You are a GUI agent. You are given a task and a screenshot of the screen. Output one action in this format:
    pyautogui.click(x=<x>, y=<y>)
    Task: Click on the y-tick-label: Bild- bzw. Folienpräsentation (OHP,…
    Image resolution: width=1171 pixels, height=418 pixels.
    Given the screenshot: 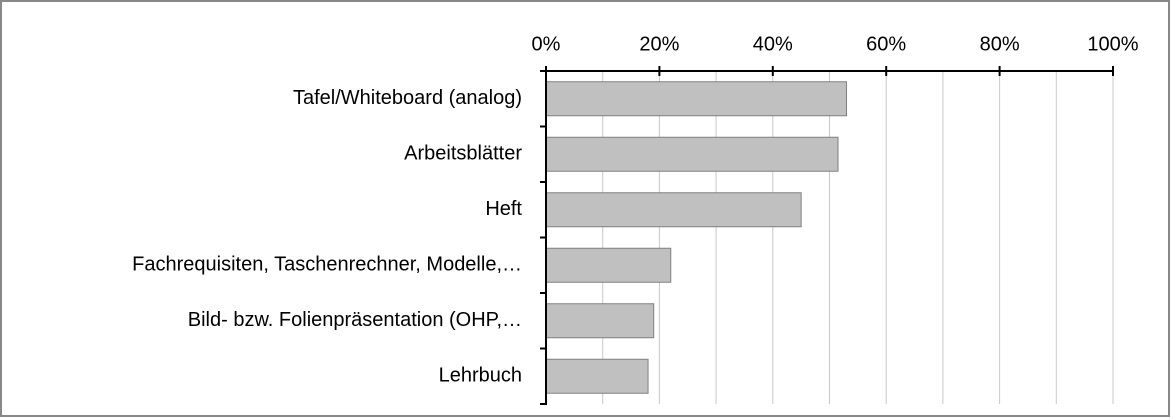 What is the action you would take?
    pyautogui.click(x=355, y=320)
    